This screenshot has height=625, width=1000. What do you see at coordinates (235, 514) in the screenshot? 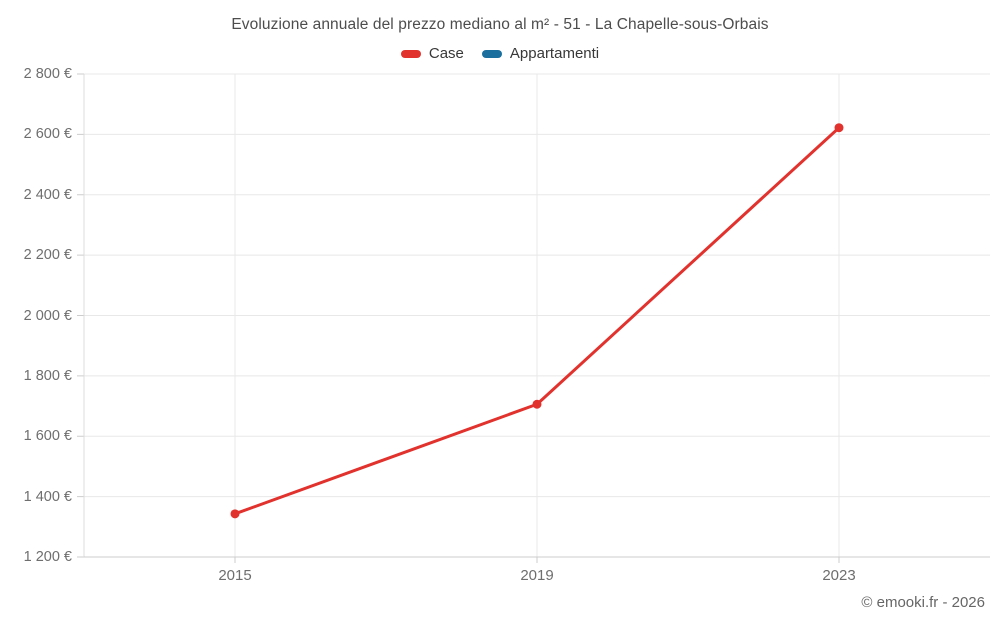
I see `data-point-case-2015` at bounding box center [235, 514].